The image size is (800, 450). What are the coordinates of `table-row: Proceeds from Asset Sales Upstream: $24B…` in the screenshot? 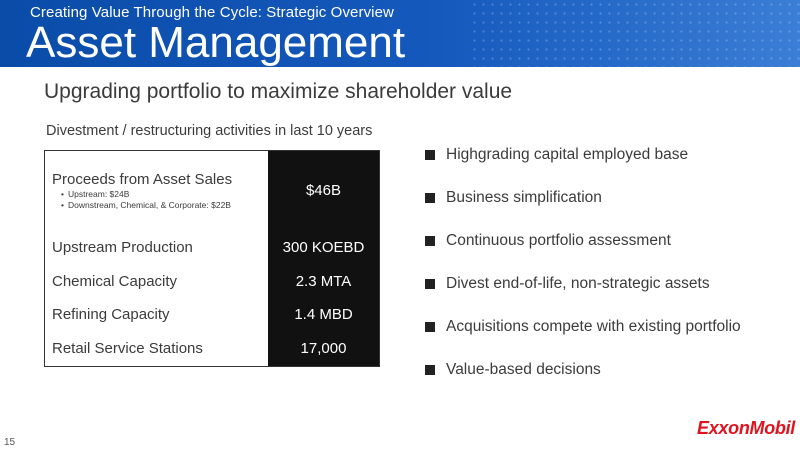 It's located at (212, 190).